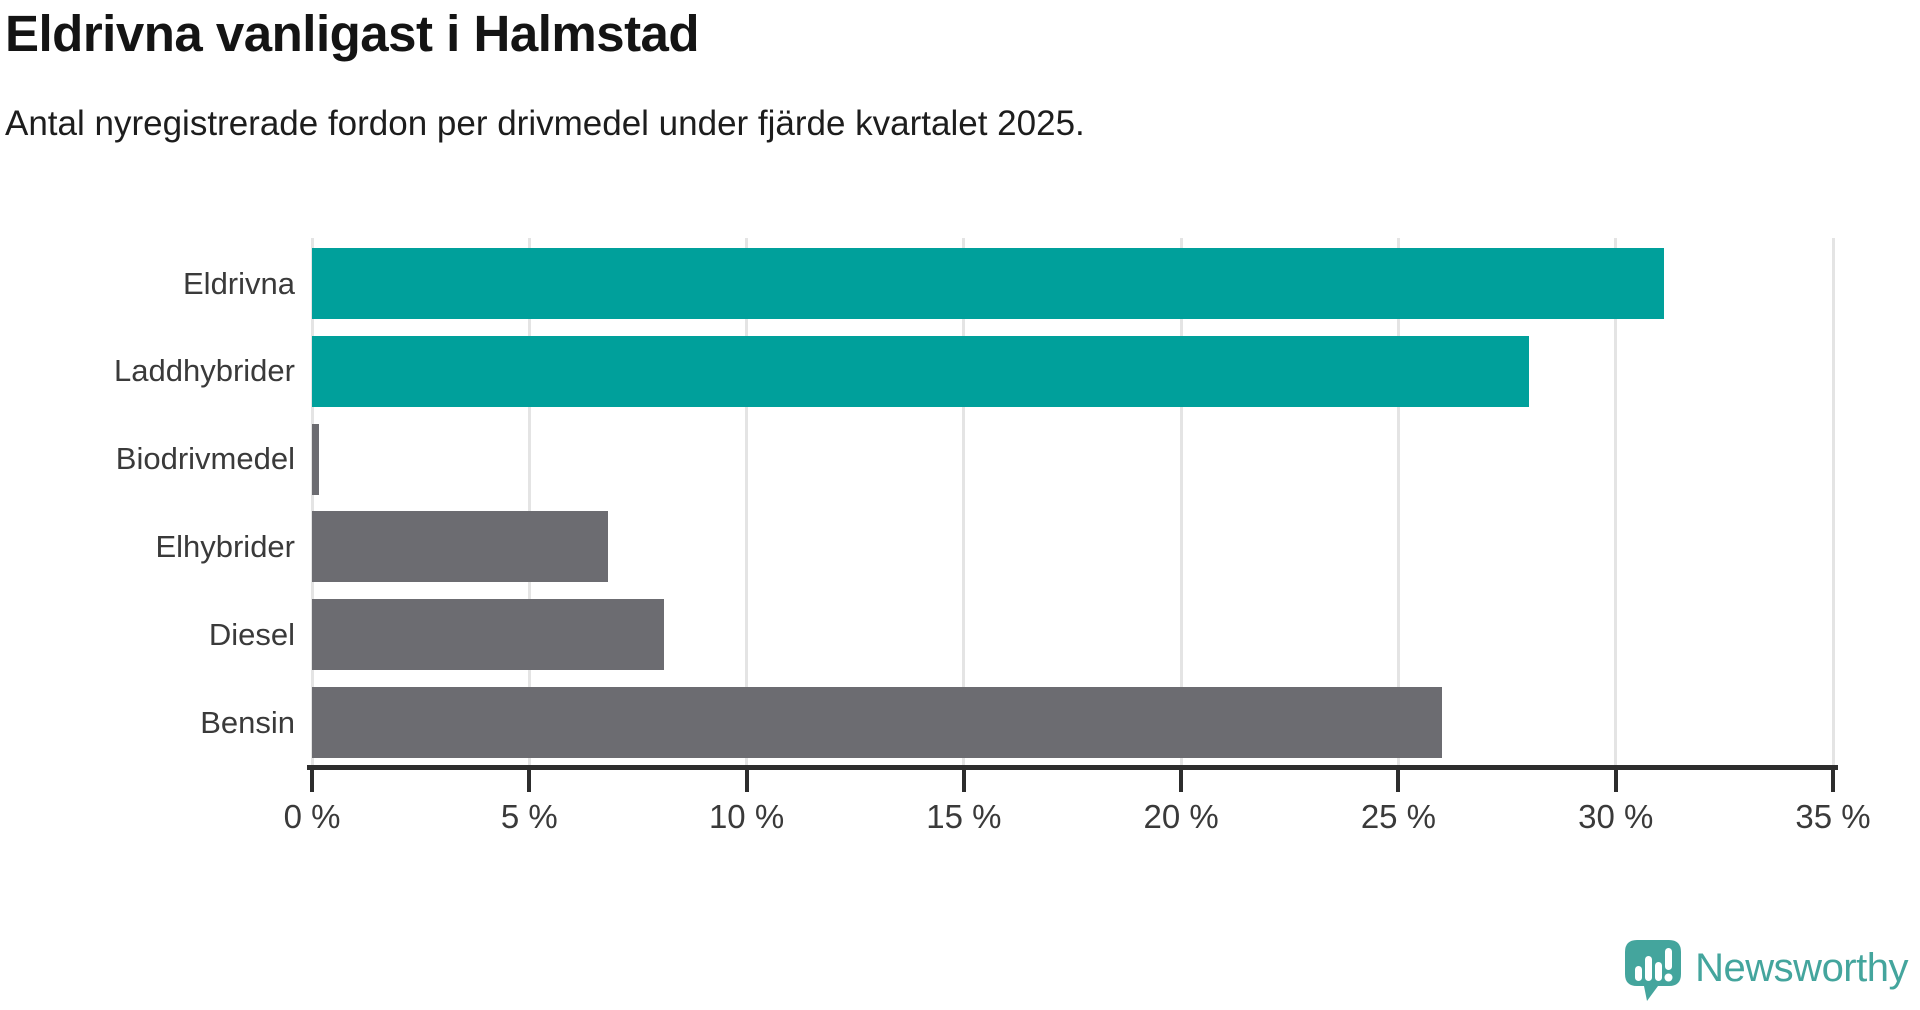 The height and width of the screenshot is (1010, 1920). I want to click on brand-footer: Newsworthy, so click(1766, 971).